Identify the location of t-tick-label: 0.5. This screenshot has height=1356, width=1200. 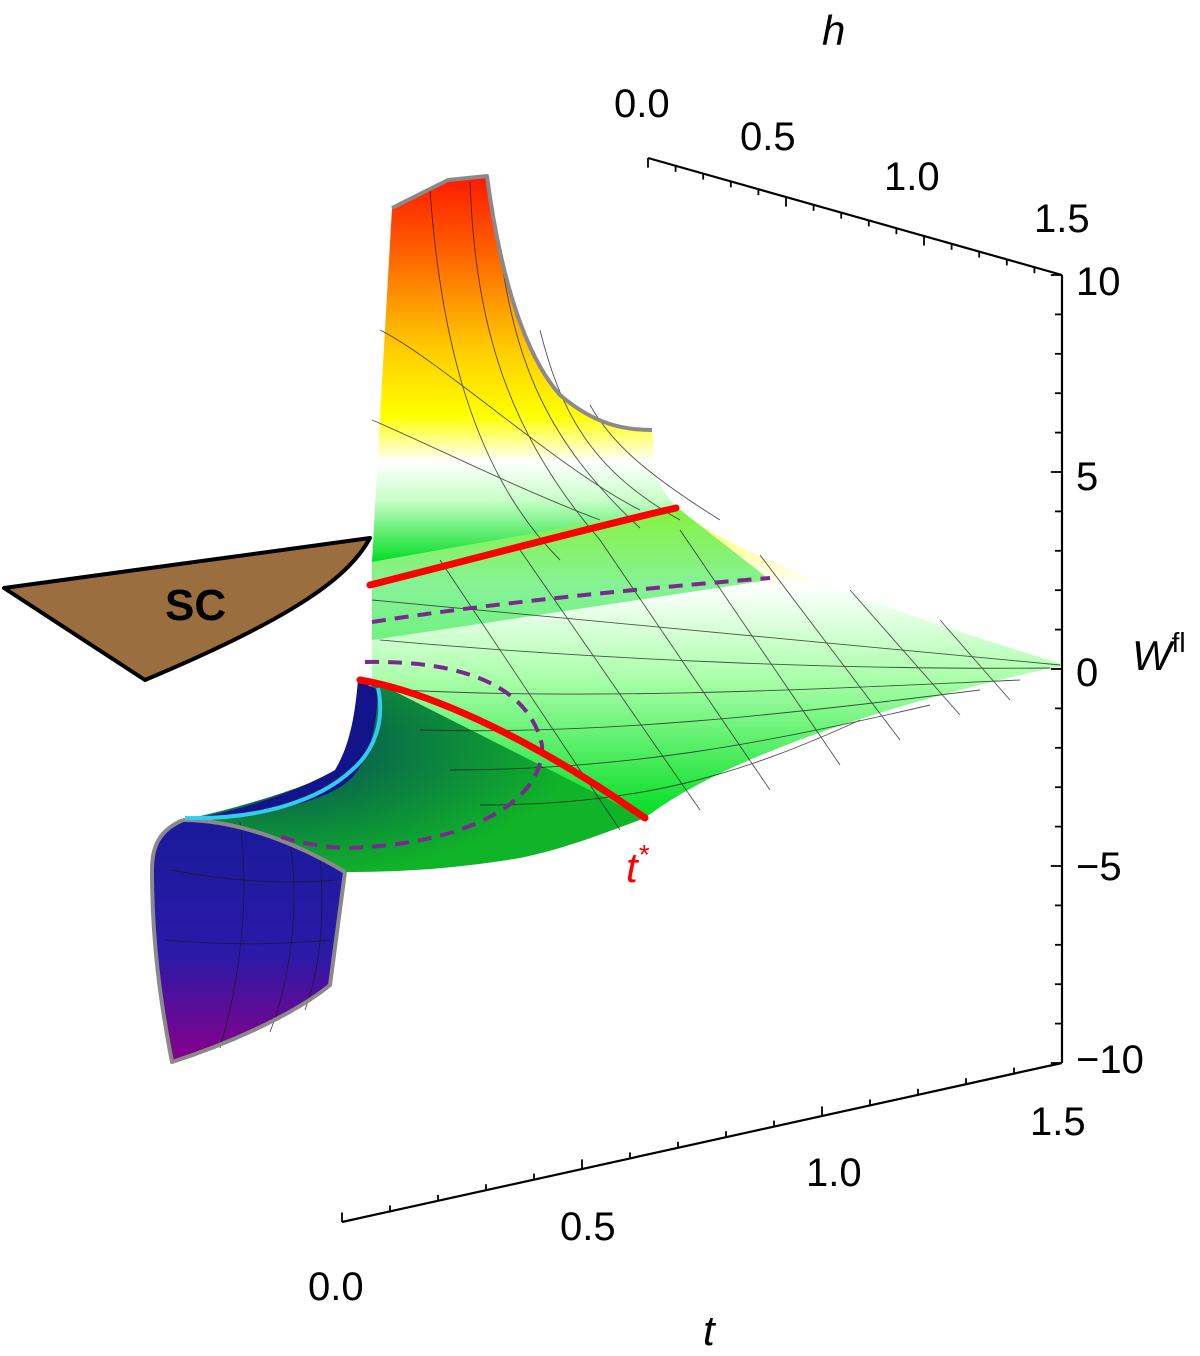
(588, 1227).